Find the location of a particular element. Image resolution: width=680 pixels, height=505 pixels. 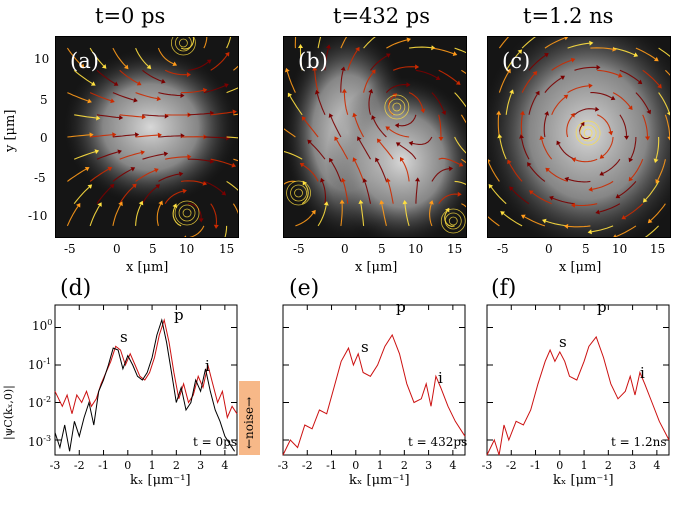

spectrum-x-label-f: kₓ [μm⁻¹] is located at coordinates (583, 480).